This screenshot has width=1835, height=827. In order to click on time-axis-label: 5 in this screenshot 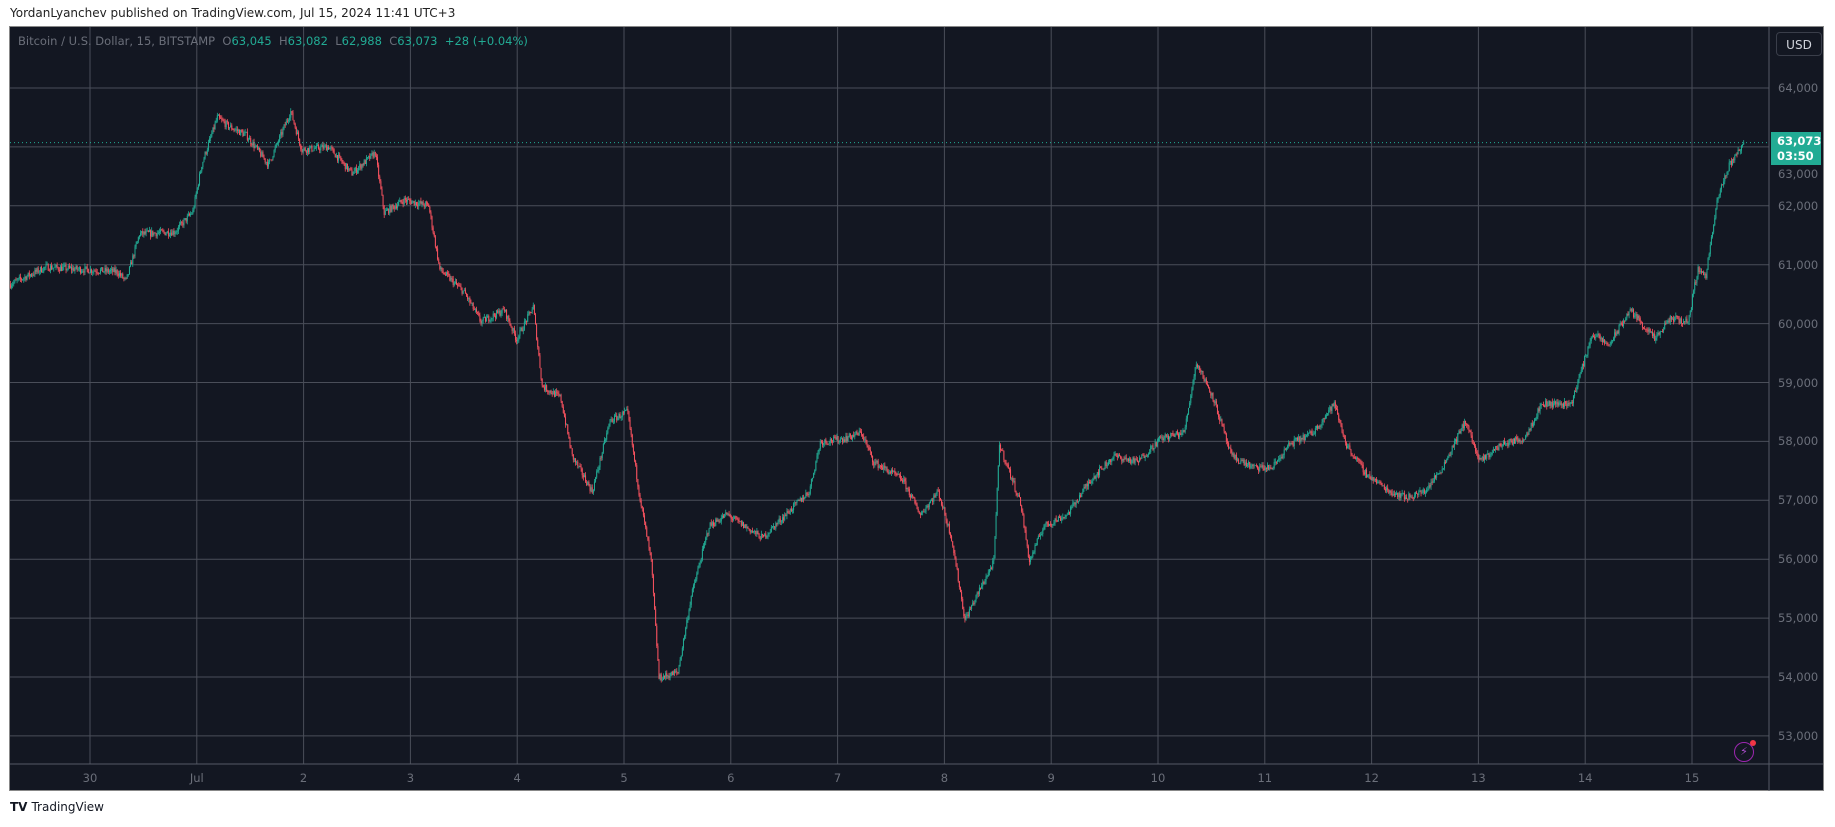, I will do `click(624, 778)`.